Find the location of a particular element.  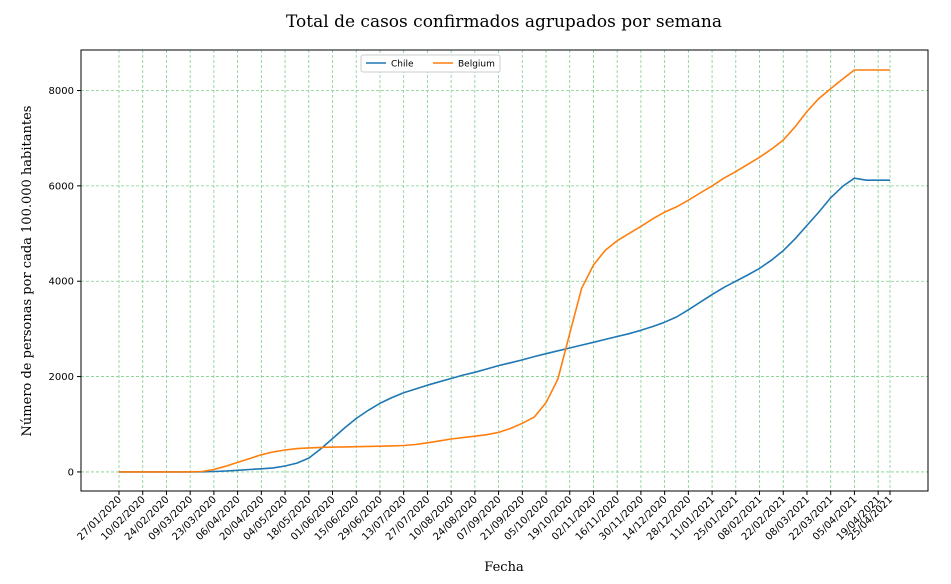

x-axis-label: Fecha is located at coordinates (504, 567).